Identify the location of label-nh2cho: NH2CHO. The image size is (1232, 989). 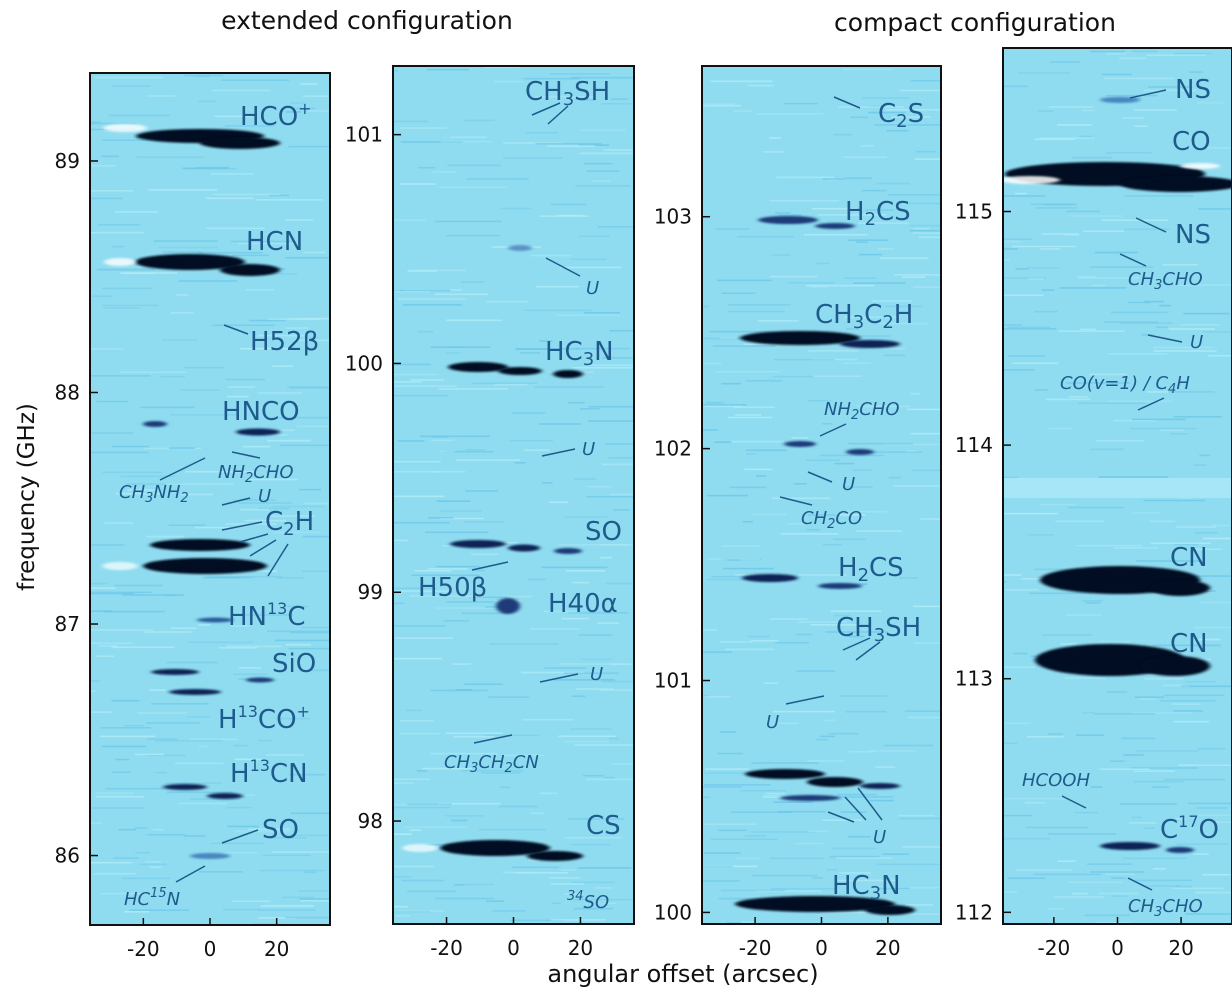
(256, 474).